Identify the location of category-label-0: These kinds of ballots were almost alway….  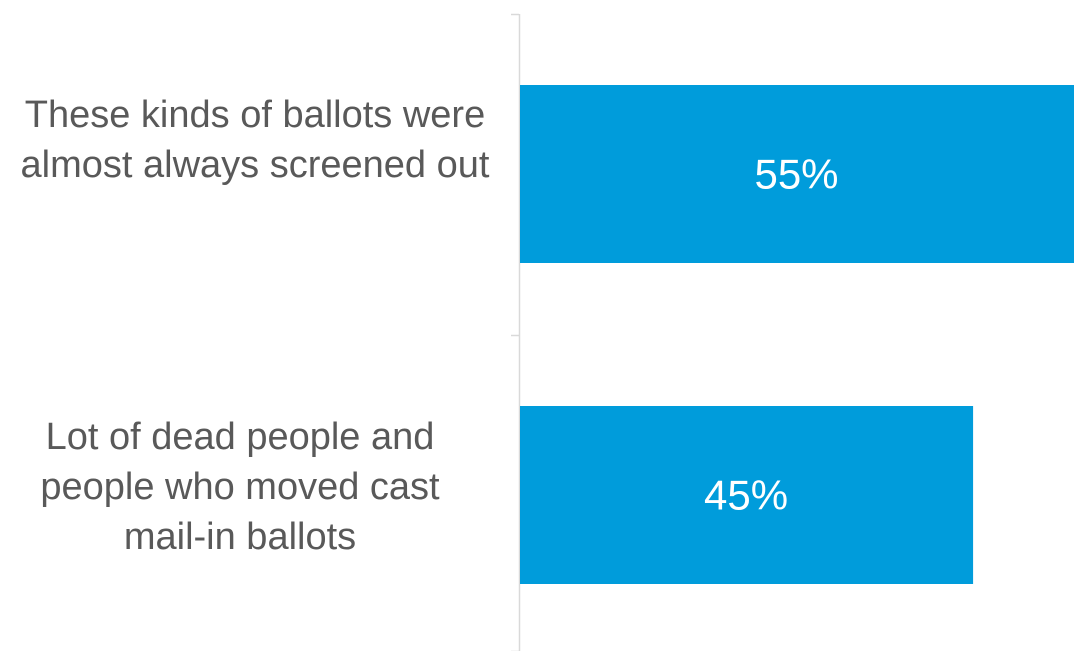
(255, 140).